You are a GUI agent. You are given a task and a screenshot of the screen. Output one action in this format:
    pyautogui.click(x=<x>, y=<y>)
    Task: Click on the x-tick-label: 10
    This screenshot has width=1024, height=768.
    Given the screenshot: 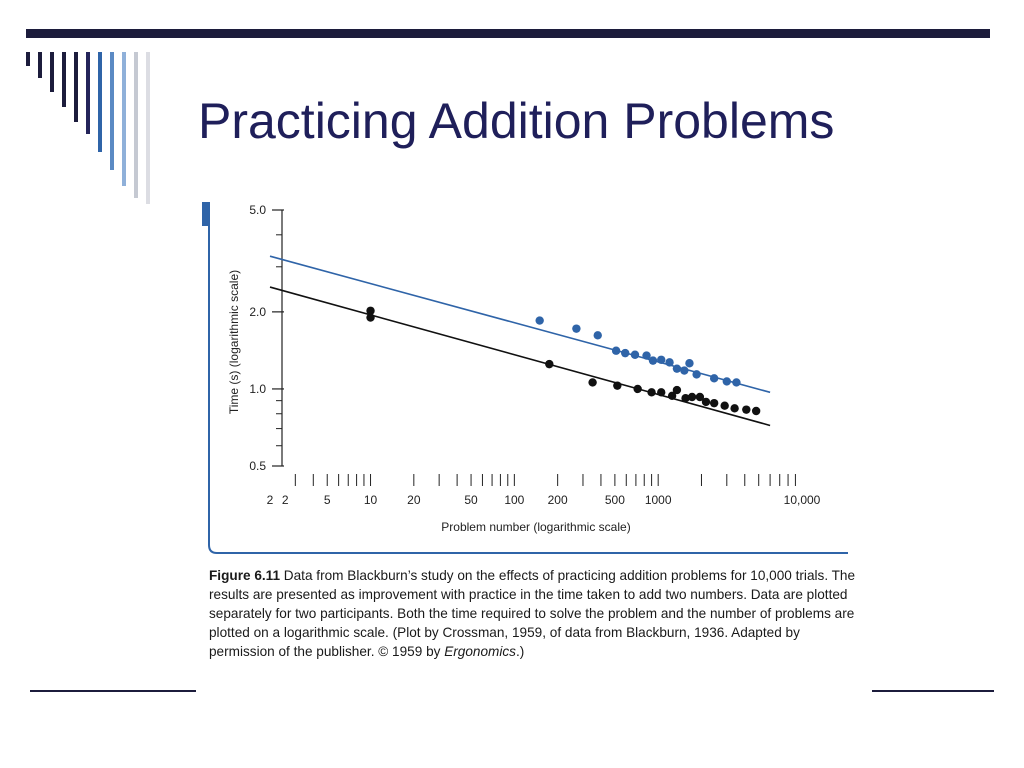 What is the action you would take?
    pyautogui.click(x=371, y=500)
    